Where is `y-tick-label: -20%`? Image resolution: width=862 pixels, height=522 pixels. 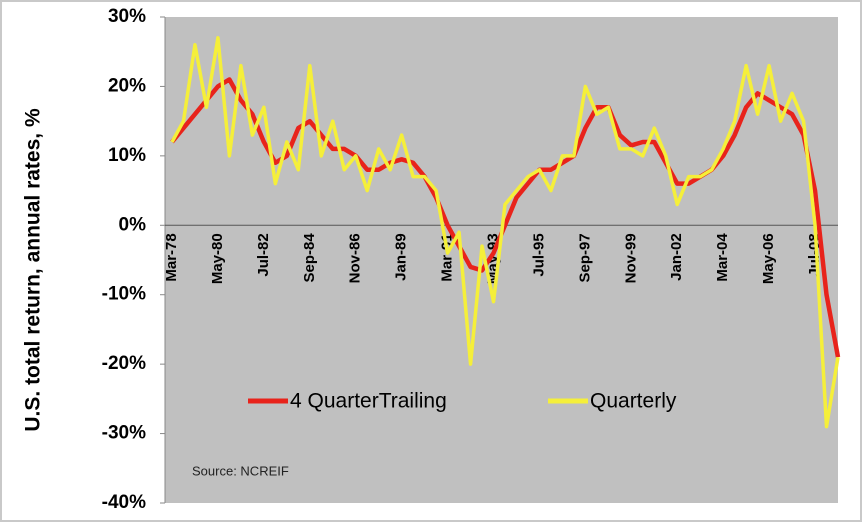
y-tick-label: -20% is located at coordinates (124, 363).